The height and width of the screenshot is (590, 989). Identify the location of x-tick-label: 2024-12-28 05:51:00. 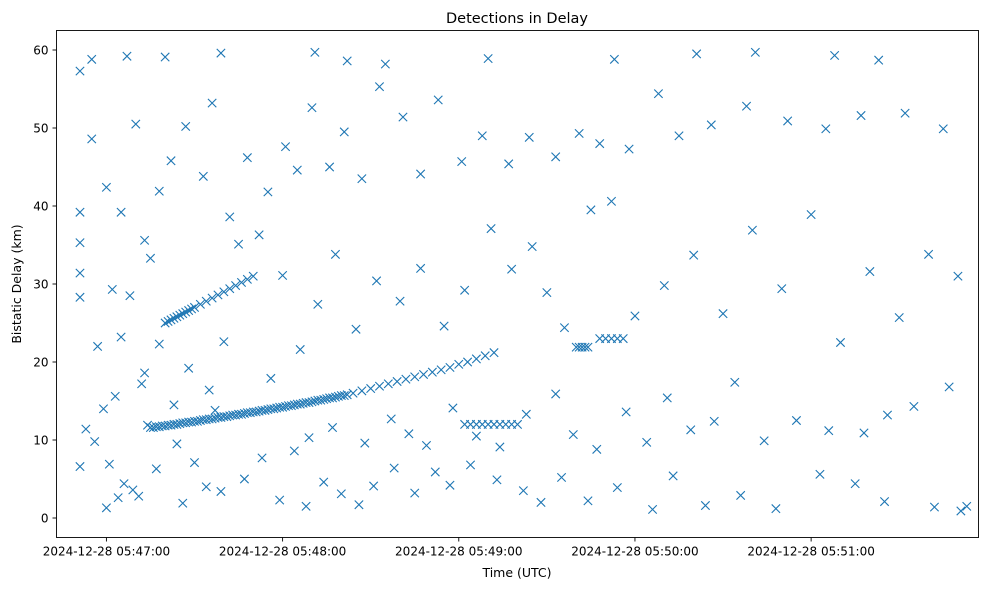
(810, 552).